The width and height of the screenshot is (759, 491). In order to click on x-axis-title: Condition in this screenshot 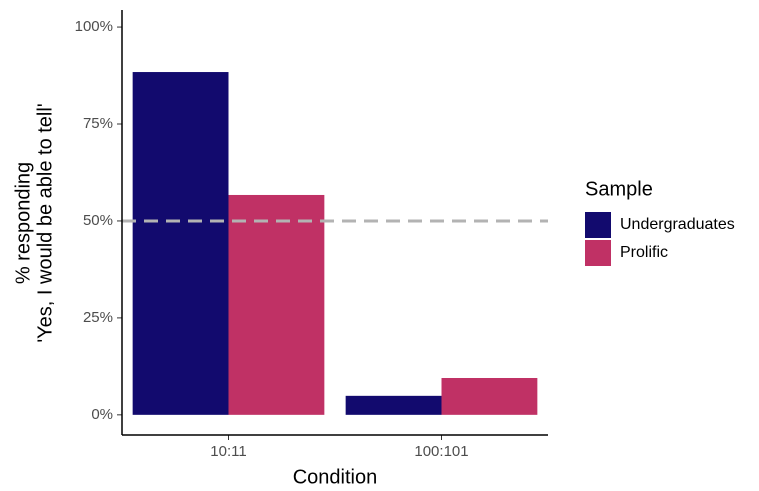, I will do `click(335, 477)`.